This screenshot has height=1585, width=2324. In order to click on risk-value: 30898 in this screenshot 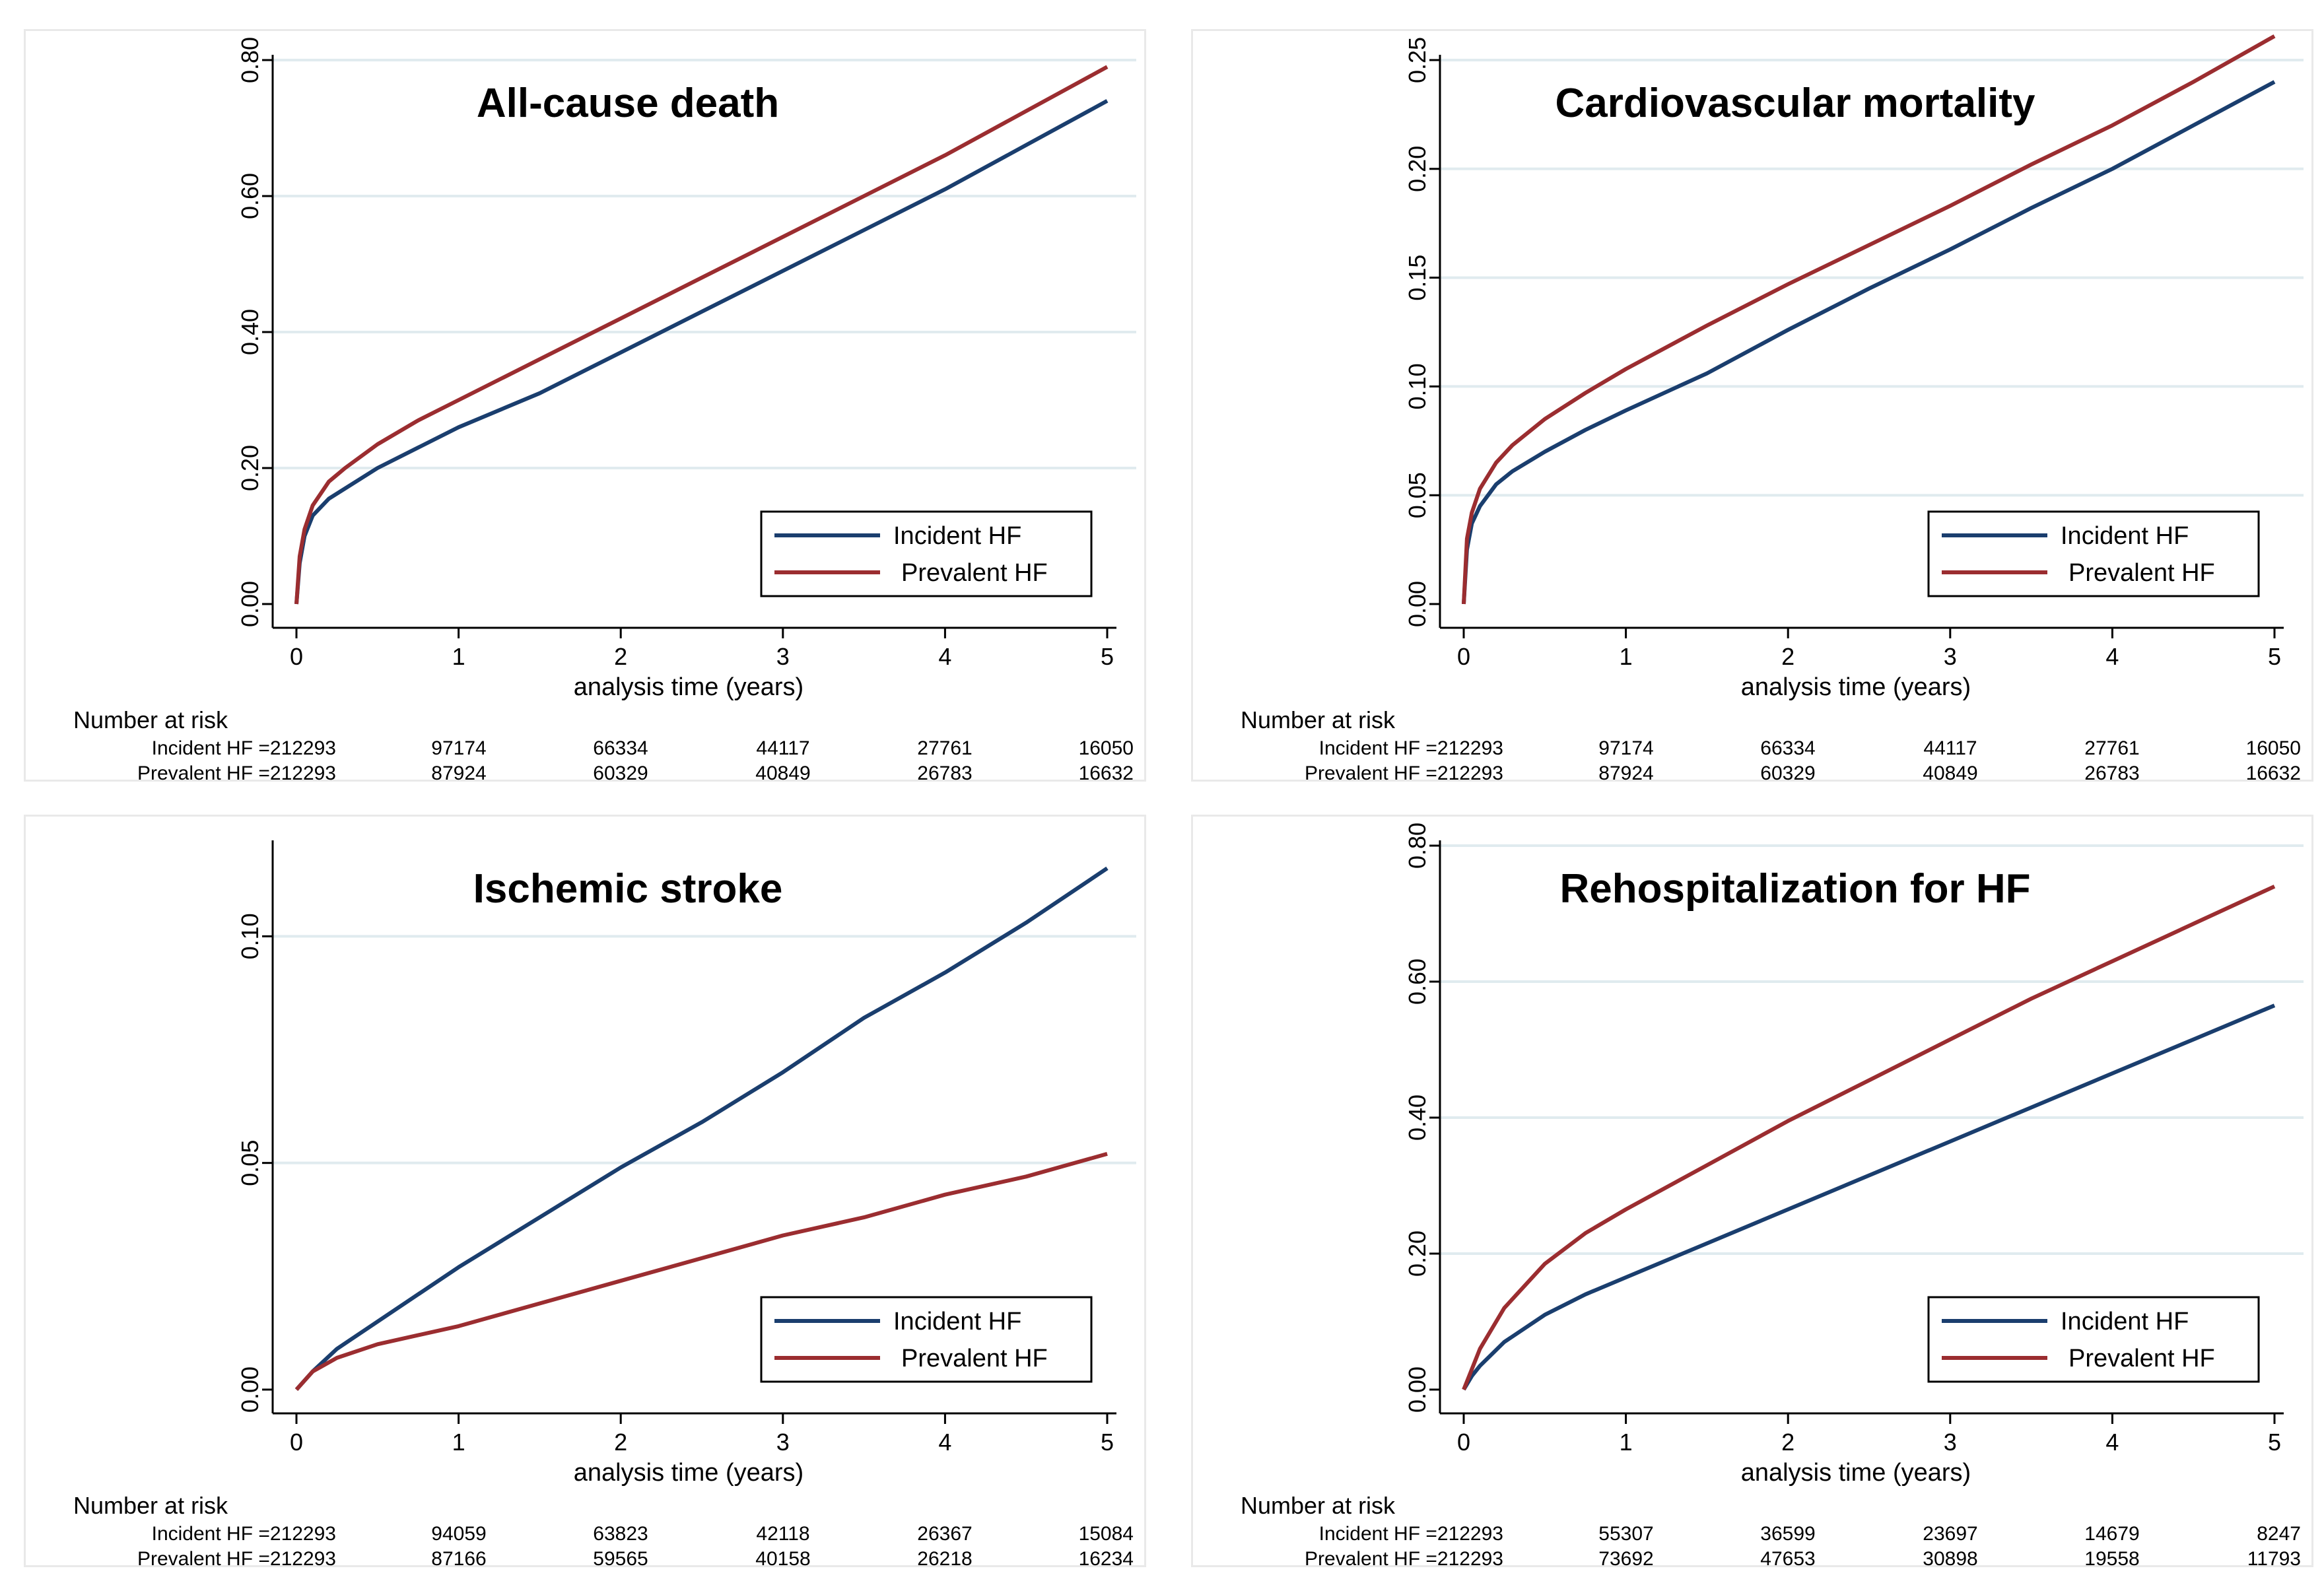, I will do `click(1950, 1558)`.